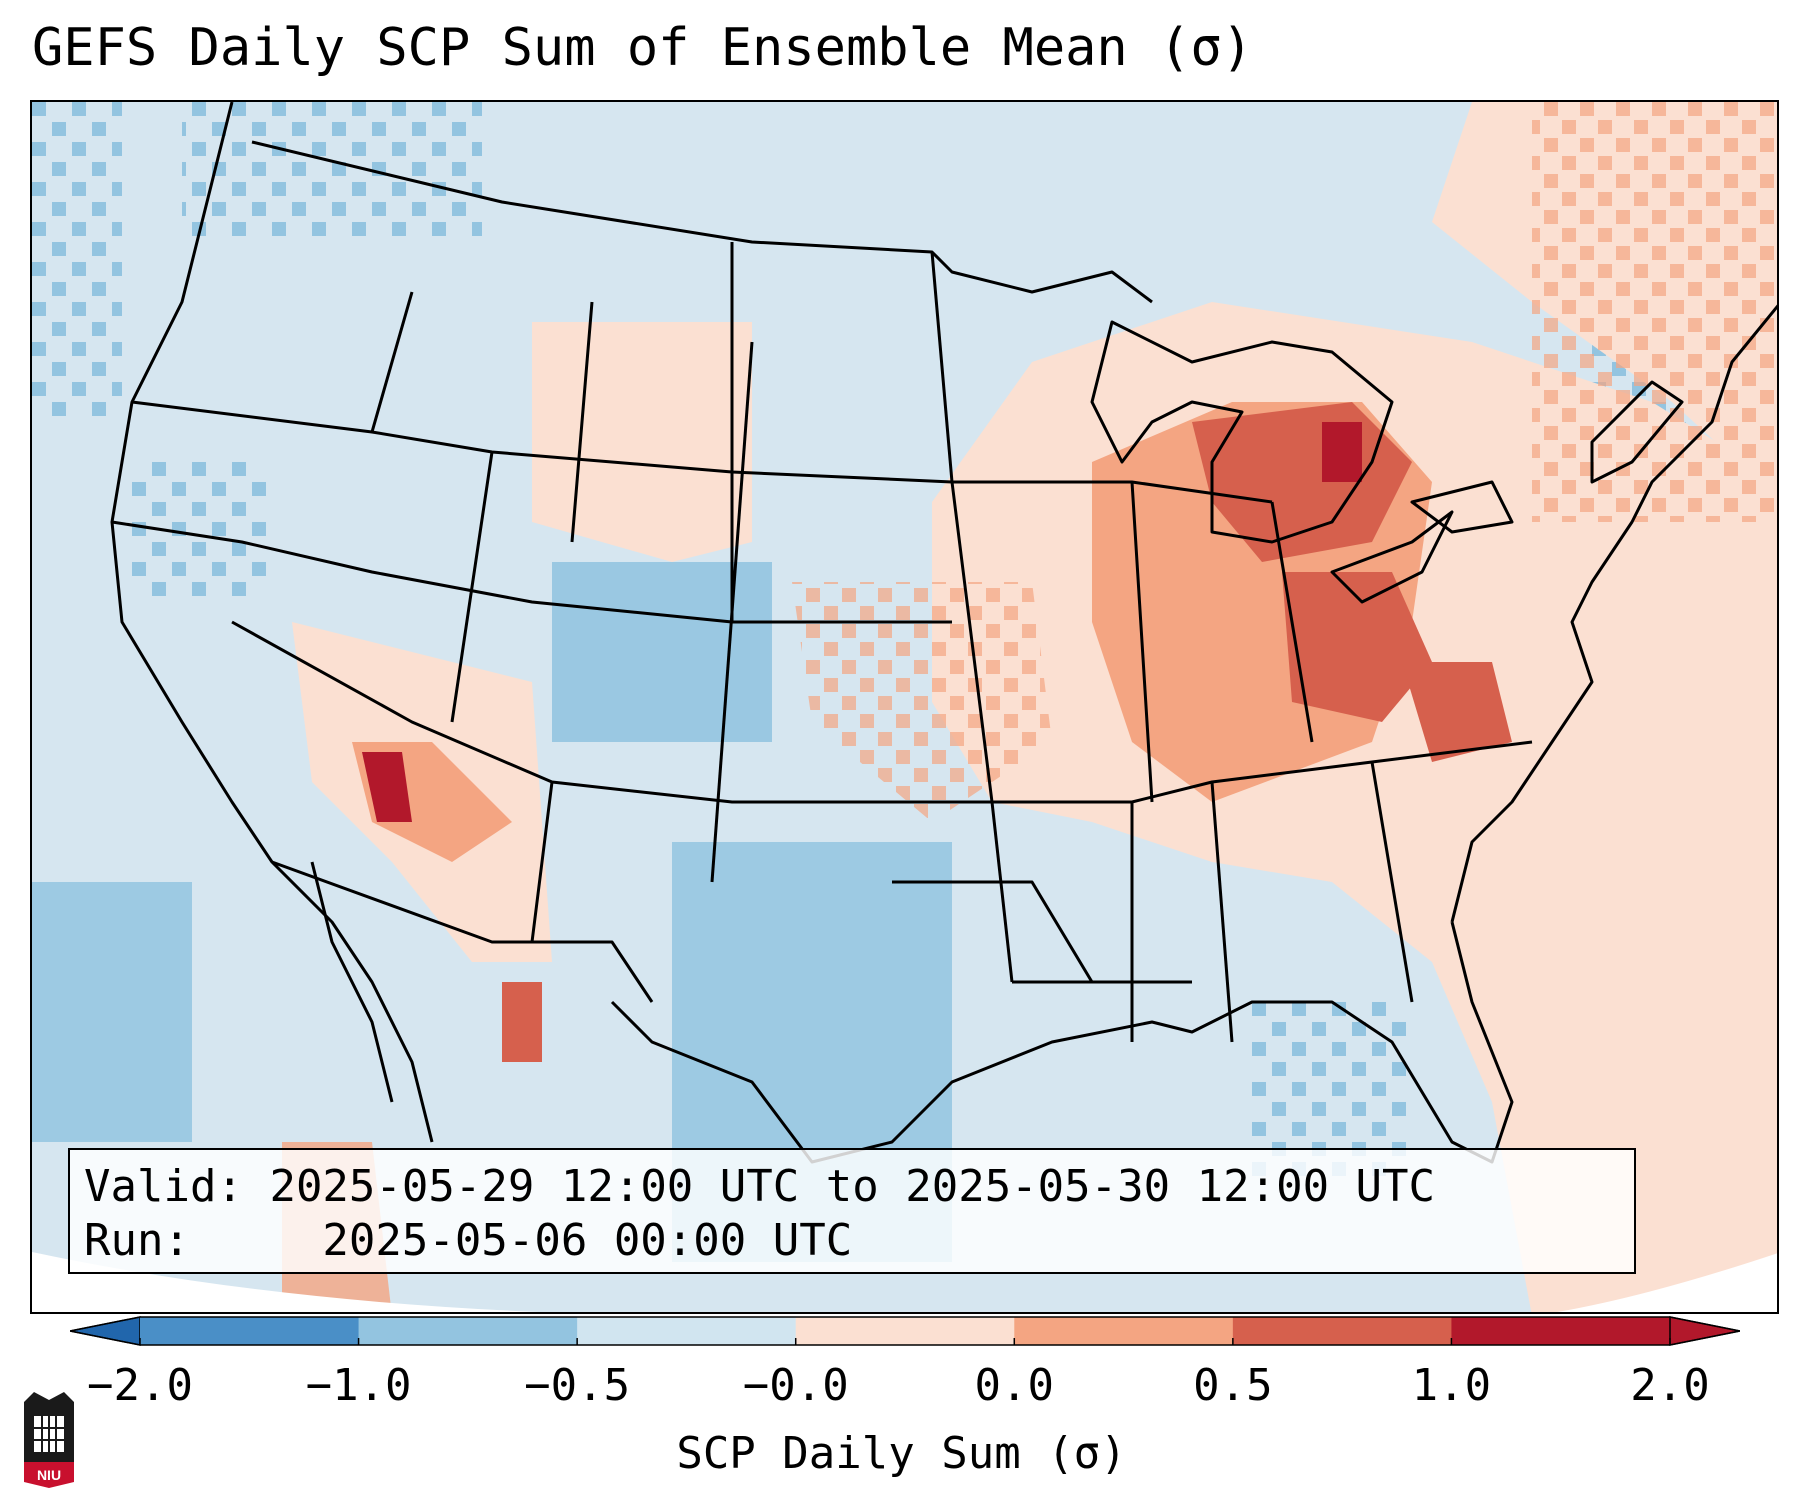 The width and height of the screenshot is (1803, 1506). Describe the element at coordinates (901, 1453) in the screenshot. I see `colorbar-label: SCP Daily Sum (σ)` at that location.